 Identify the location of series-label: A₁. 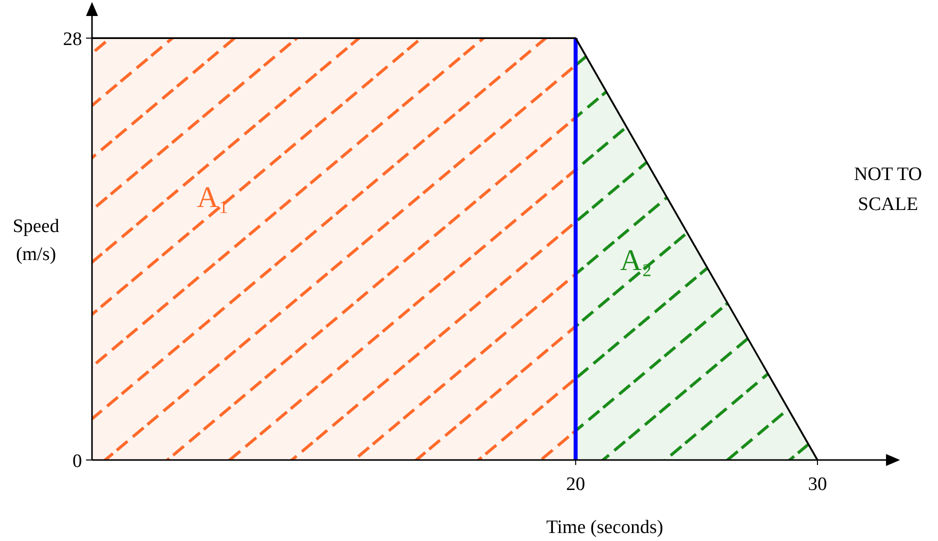
(212, 197).